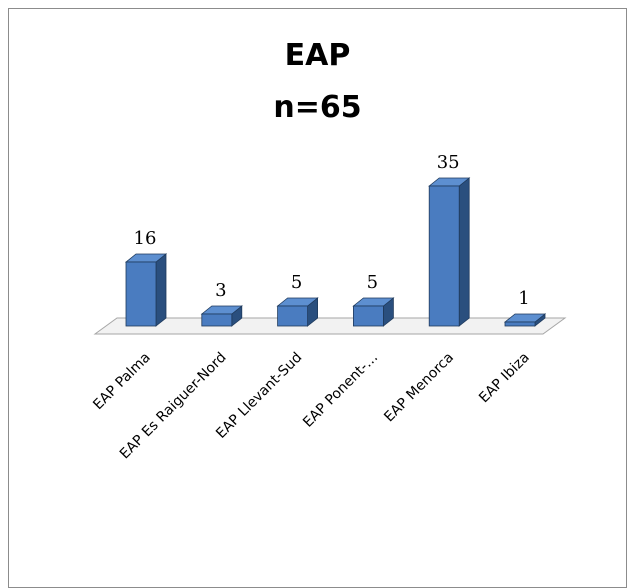 The height and width of the screenshot is (588, 635). What do you see at coordinates (145, 238) in the screenshot?
I see `value-label-0: 16` at bounding box center [145, 238].